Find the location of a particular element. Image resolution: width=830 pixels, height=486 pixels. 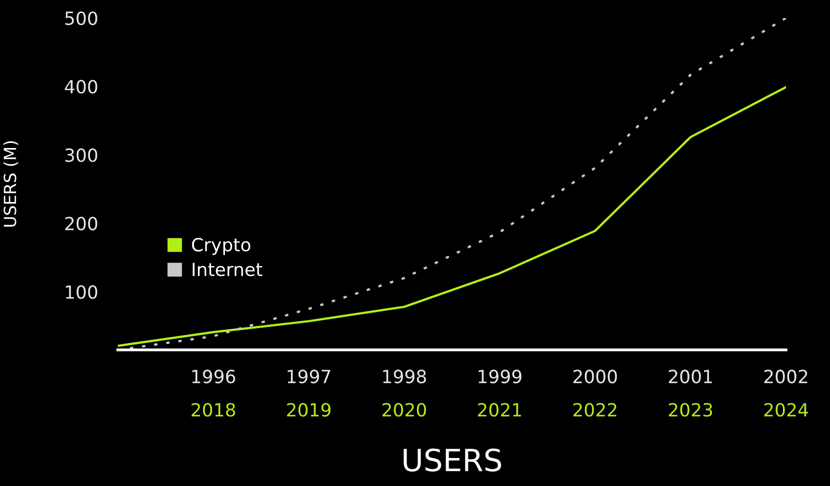

x-tick-label: 2000 is located at coordinates (595, 377).